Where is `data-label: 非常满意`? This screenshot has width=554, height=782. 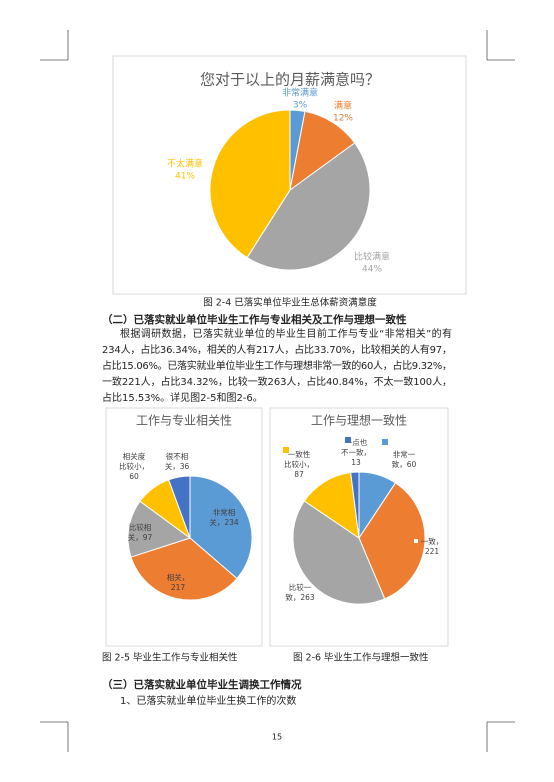 data-label: 非常满意 is located at coordinates (300, 93).